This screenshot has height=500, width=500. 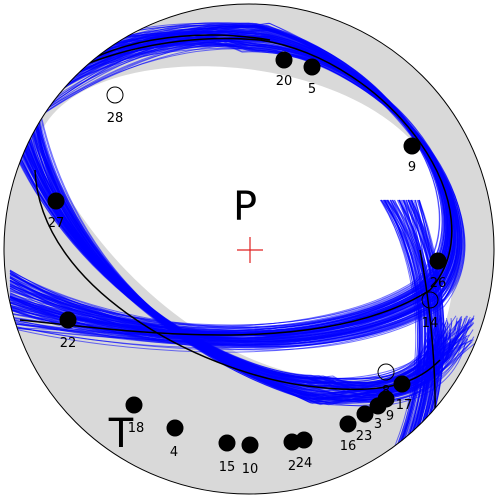 I want to click on t-axis-label: T, so click(x=121, y=434).